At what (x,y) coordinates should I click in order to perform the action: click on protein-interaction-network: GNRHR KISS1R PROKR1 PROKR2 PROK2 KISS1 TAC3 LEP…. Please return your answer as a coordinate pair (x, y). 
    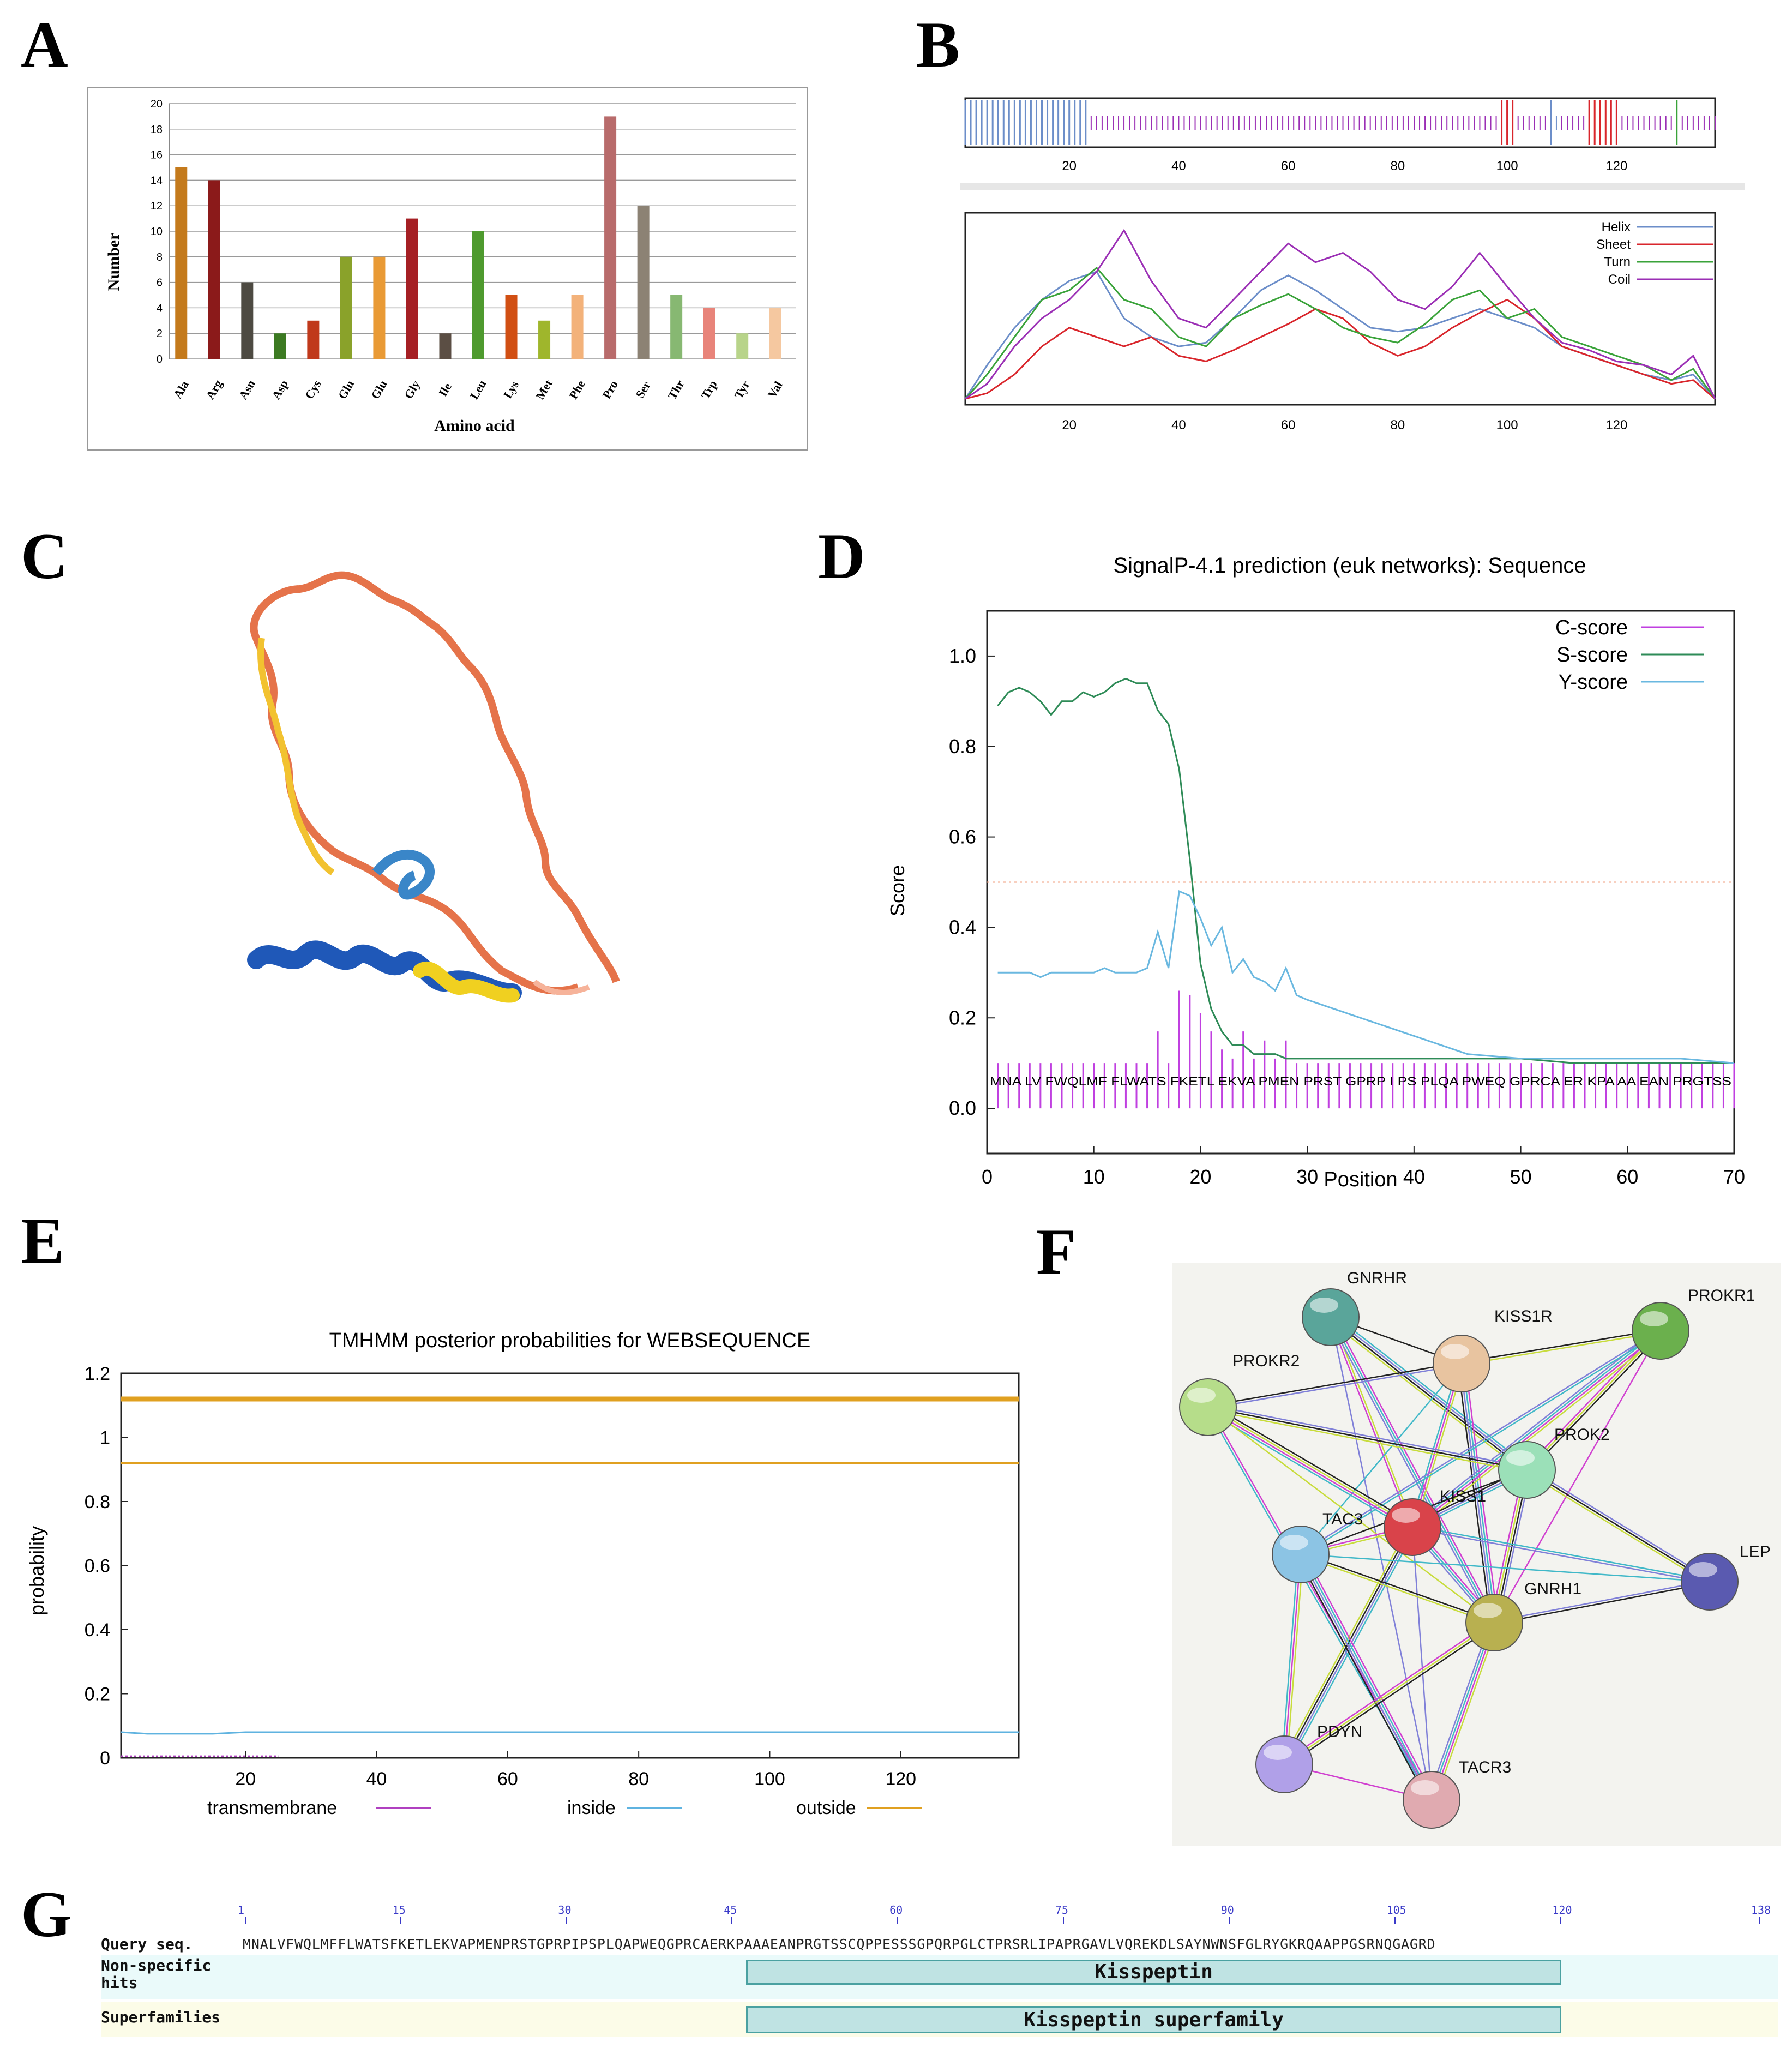
    Looking at the image, I should click on (1476, 1554).